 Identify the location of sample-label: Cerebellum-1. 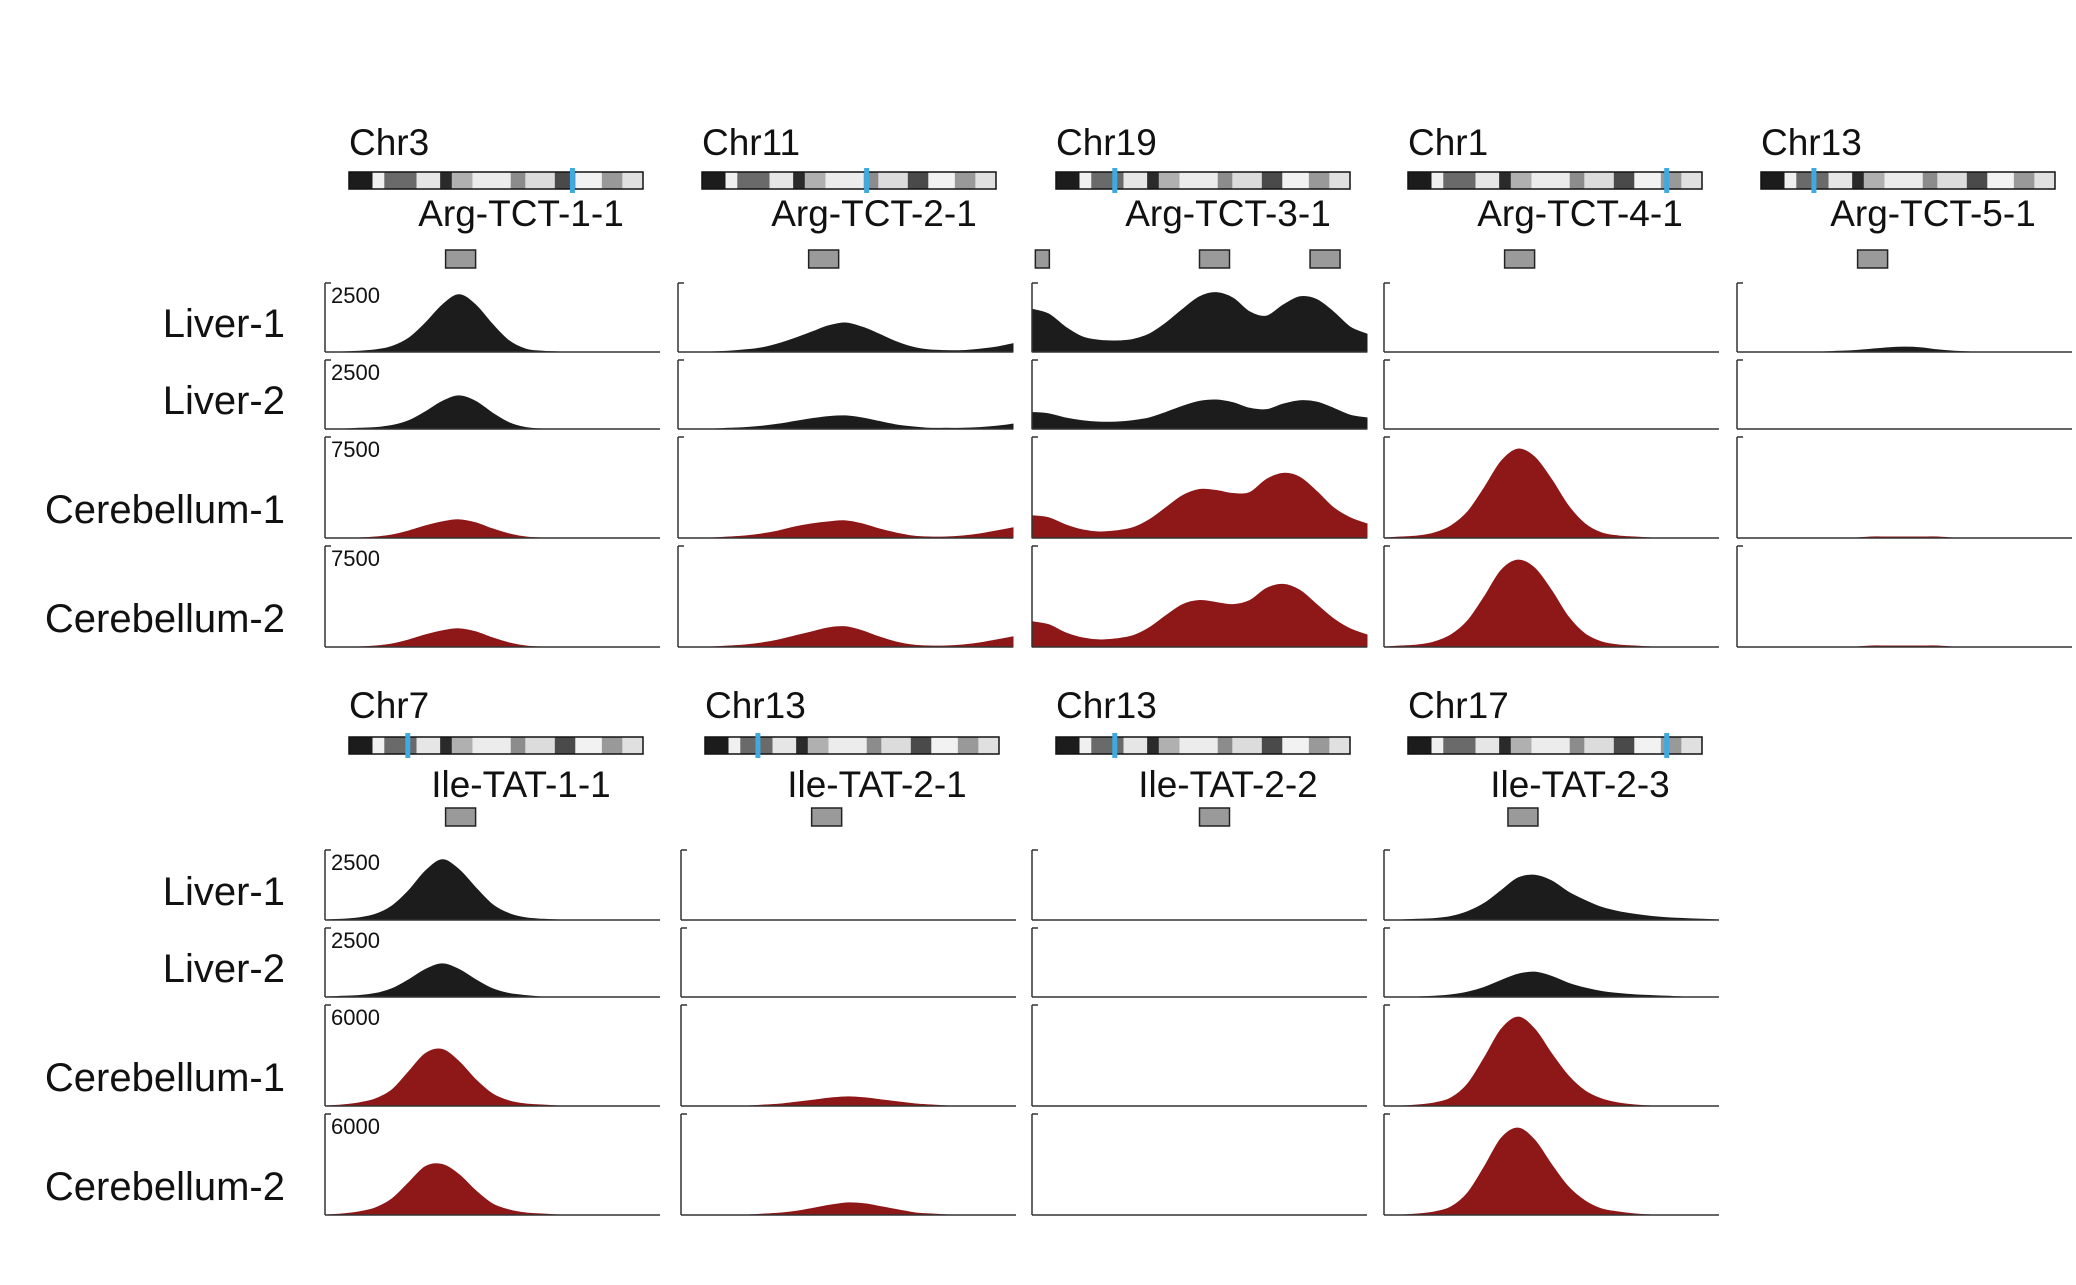
(165, 510).